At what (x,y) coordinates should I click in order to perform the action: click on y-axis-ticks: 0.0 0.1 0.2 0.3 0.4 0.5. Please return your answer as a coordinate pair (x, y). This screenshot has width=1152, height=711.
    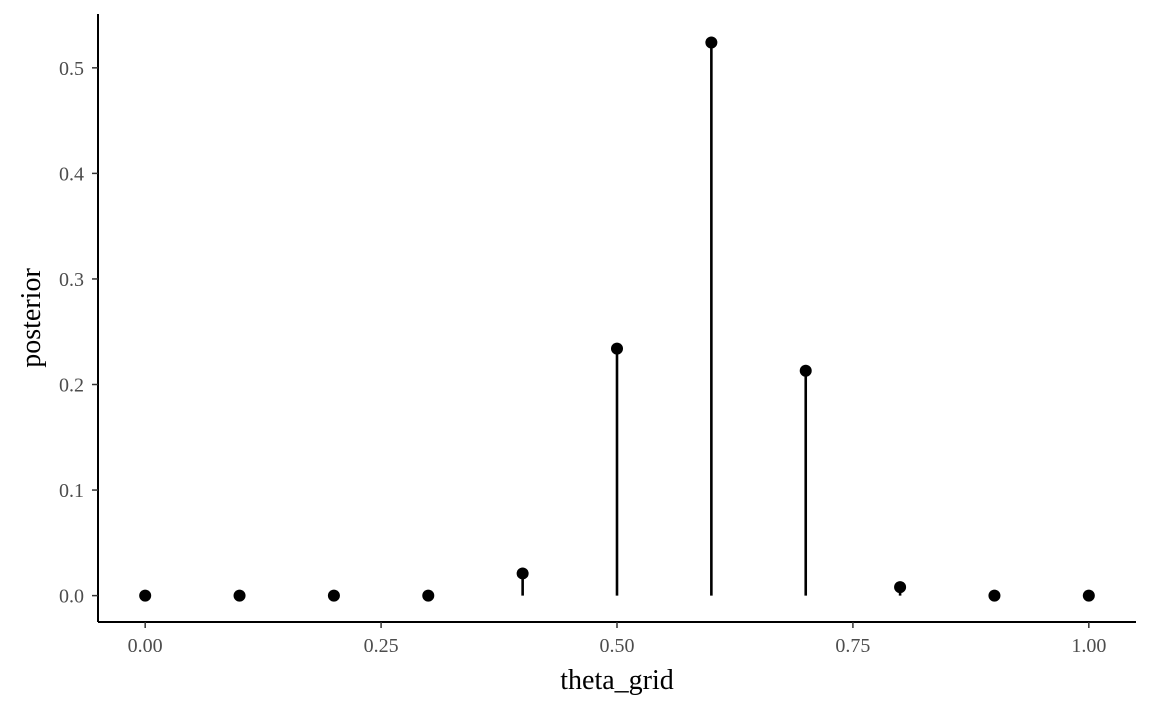
    Looking at the image, I should click on (78, 333).